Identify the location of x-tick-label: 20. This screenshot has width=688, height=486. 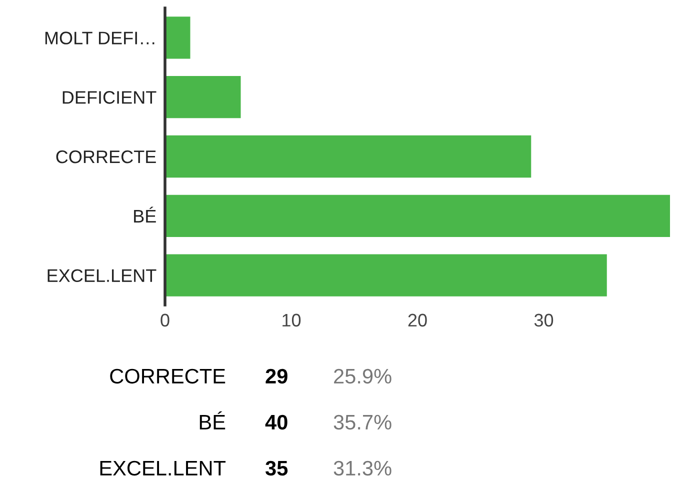
(417, 320).